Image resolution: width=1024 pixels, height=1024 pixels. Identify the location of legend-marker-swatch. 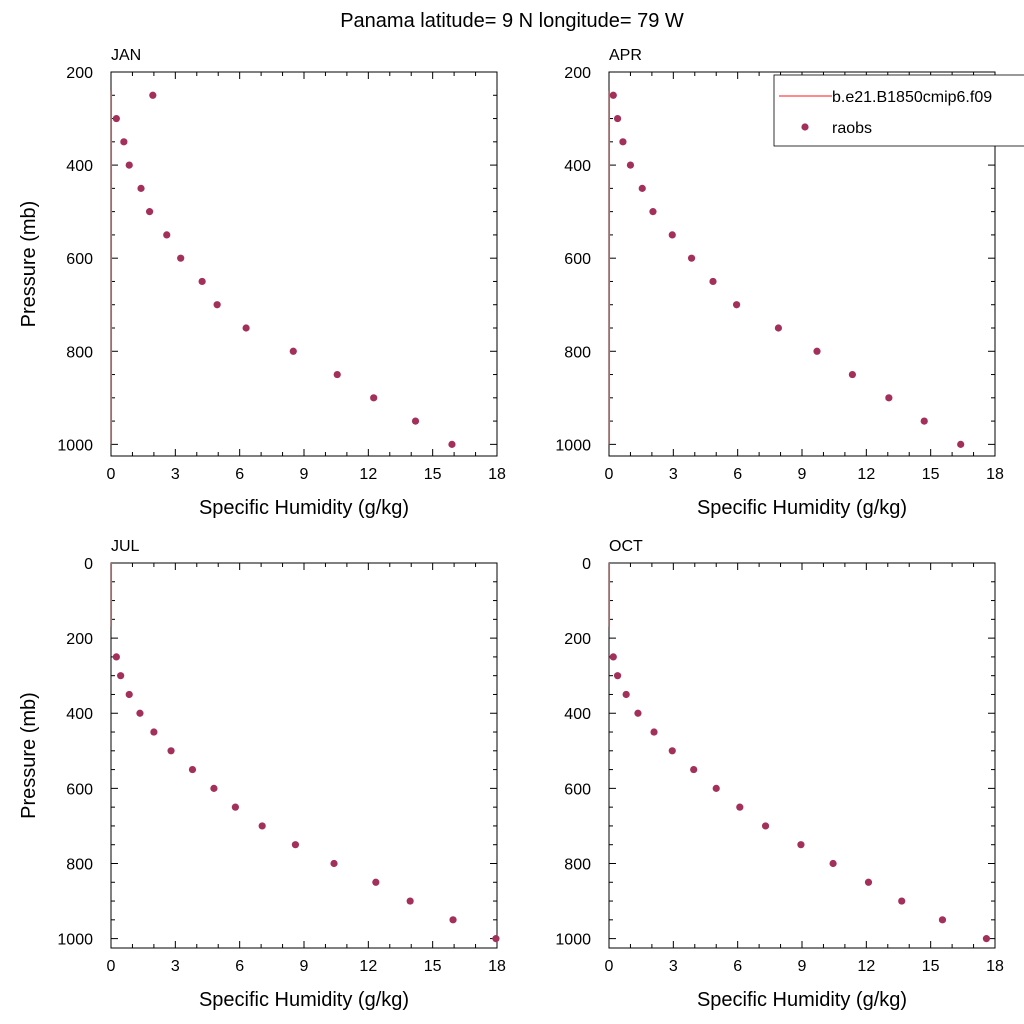
(805, 127).